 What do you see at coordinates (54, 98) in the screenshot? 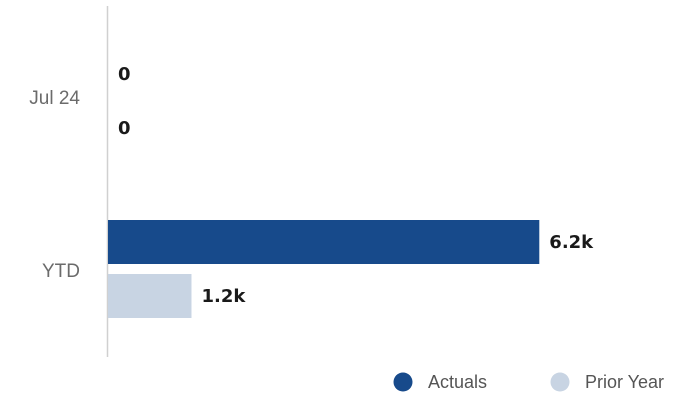
I see `category-label-jul-24: Jul 24` at bounding box center [54, 98].